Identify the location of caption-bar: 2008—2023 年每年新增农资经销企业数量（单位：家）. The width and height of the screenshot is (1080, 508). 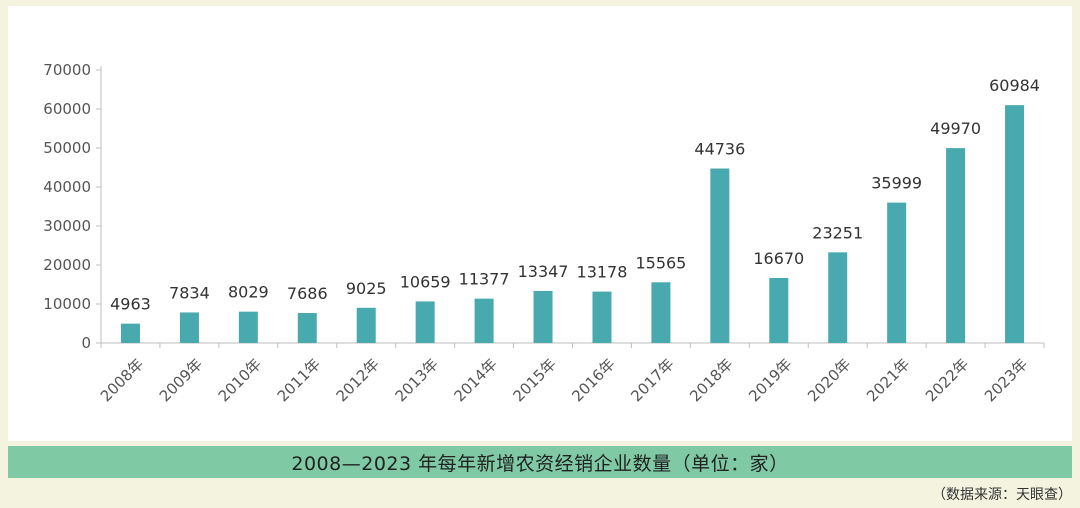
(540, 462).